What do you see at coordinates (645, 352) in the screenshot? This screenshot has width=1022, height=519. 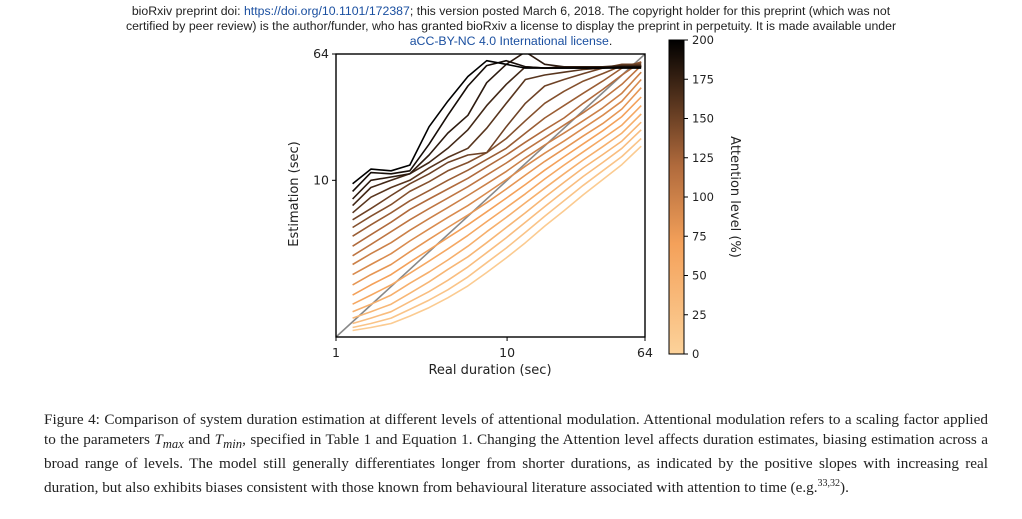 I see `x-tick-label-64: 64` at bounding box center [645, 352].